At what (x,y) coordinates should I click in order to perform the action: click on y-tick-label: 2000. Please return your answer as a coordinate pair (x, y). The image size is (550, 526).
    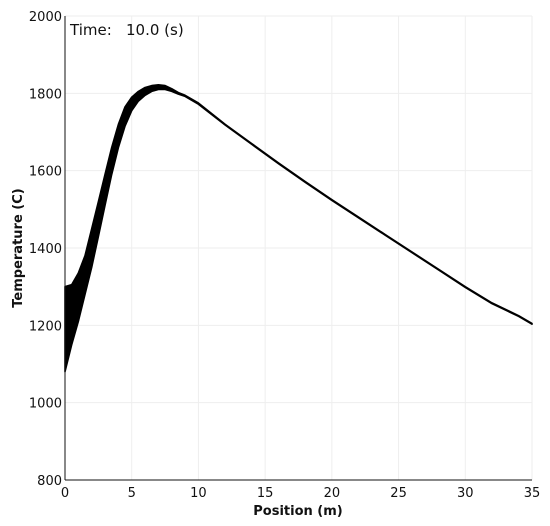
    Looking at the image, I should click on (45, 17).